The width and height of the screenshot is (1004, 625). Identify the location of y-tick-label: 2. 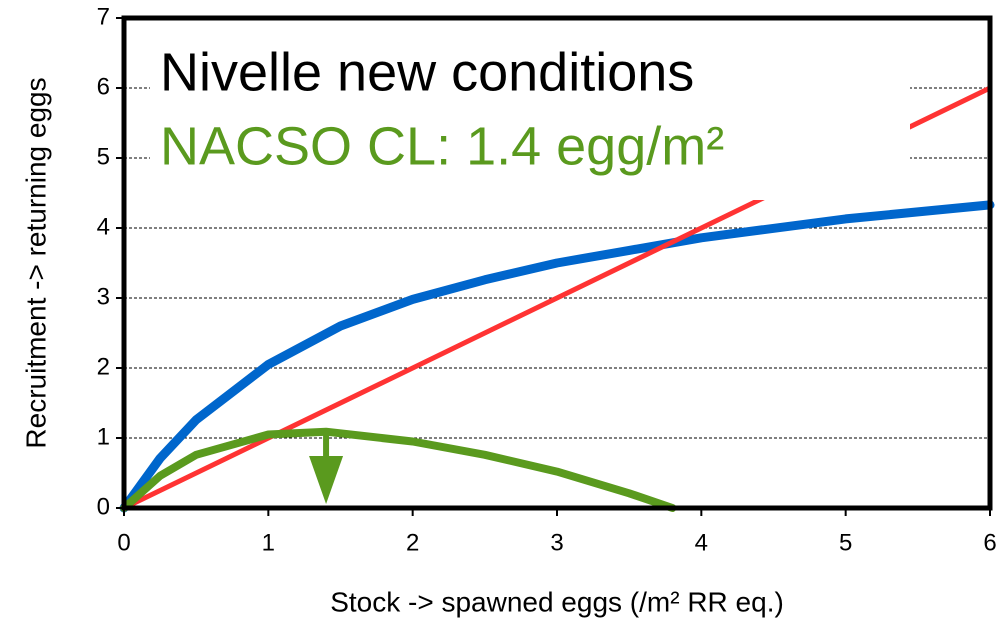
(103, 366).